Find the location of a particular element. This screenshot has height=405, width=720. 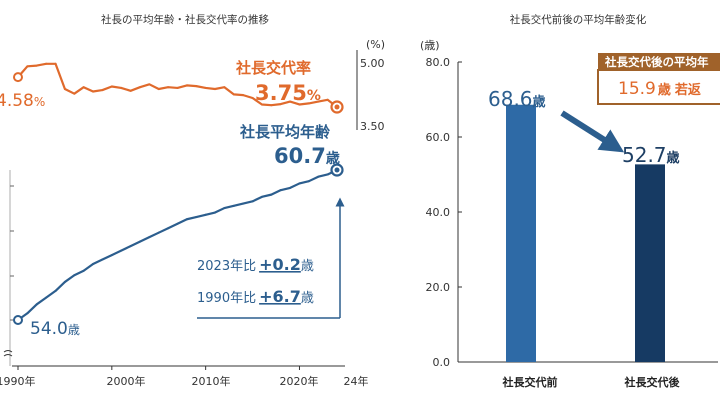

rate-end-label: 3.75% is located at coordinates (288, 93).